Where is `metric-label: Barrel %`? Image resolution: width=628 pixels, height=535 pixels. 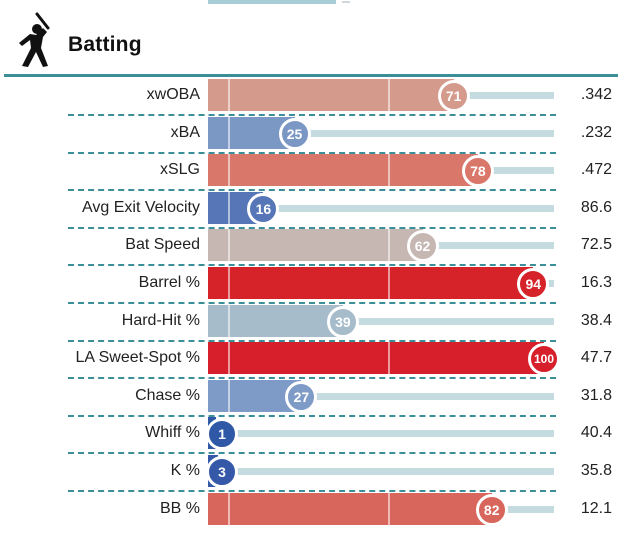
metric-label: Barrel % is located at coordinates (169, 282).